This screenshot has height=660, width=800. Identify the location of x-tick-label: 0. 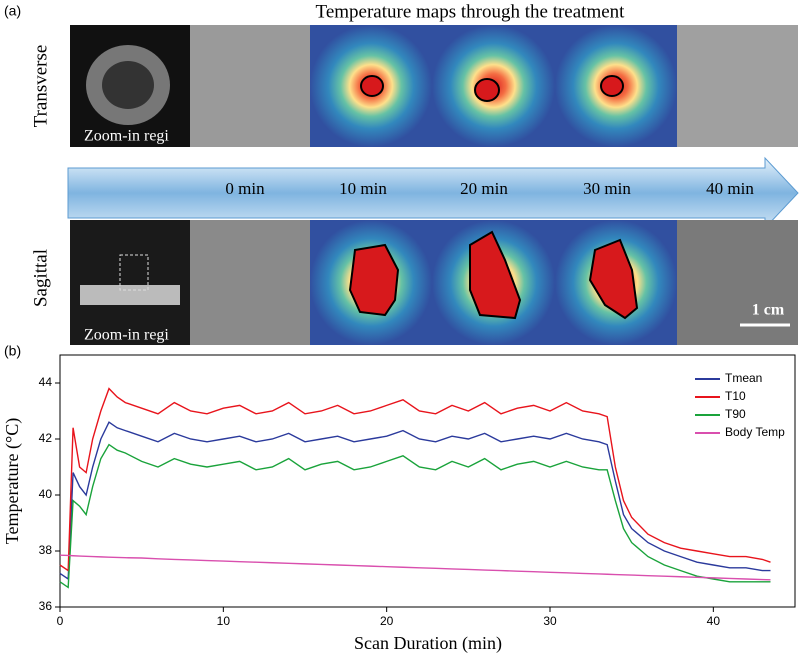
(60, 621).